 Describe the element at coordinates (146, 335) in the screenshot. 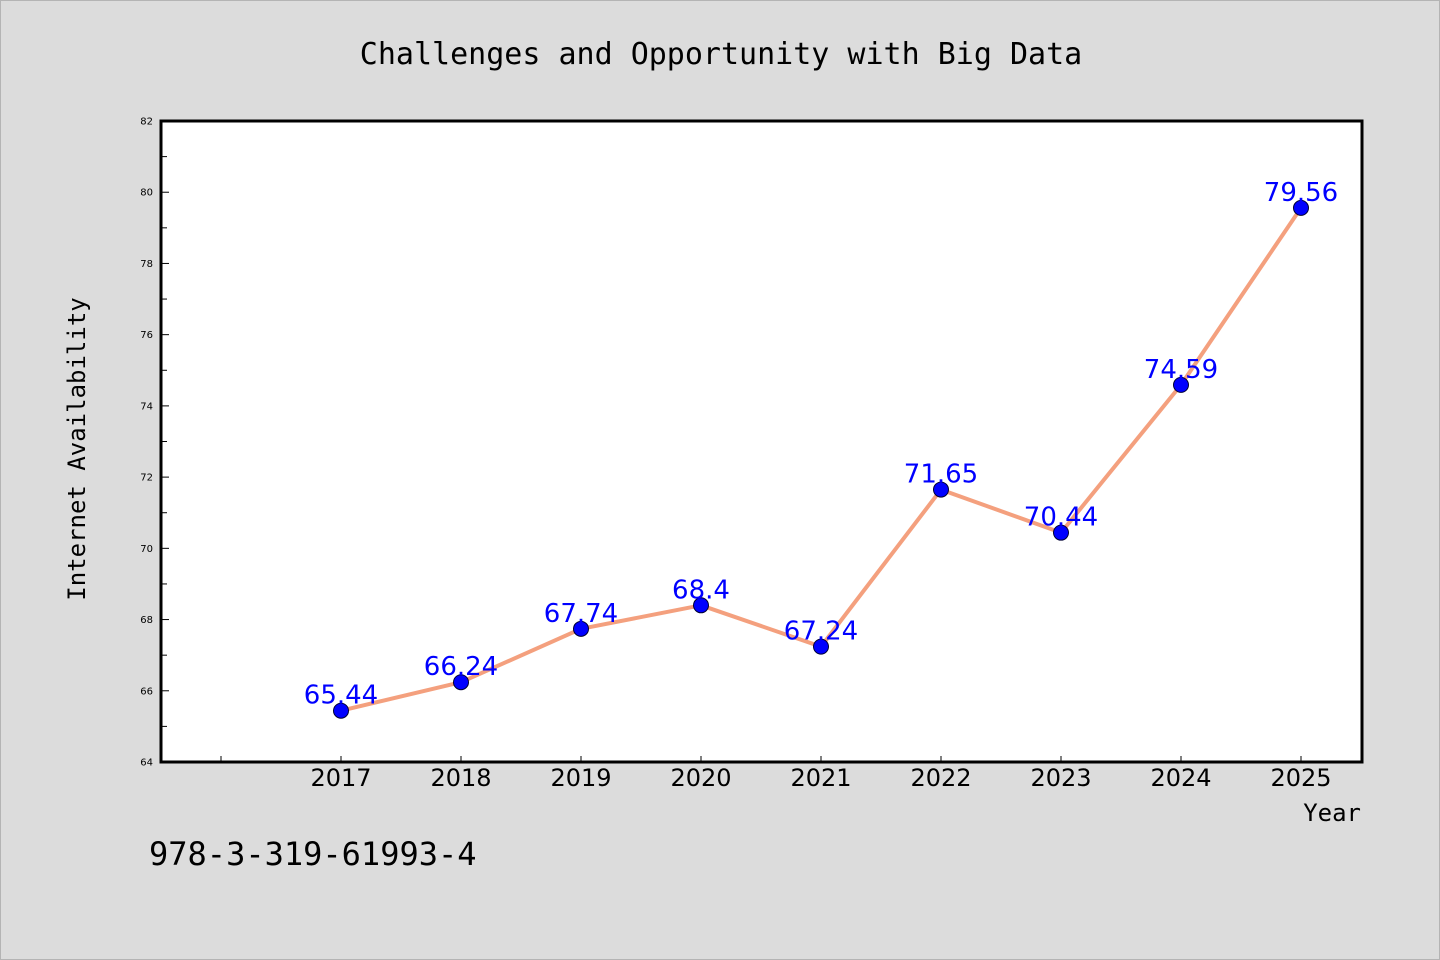

I see `y-tick-label: 76` at that location.